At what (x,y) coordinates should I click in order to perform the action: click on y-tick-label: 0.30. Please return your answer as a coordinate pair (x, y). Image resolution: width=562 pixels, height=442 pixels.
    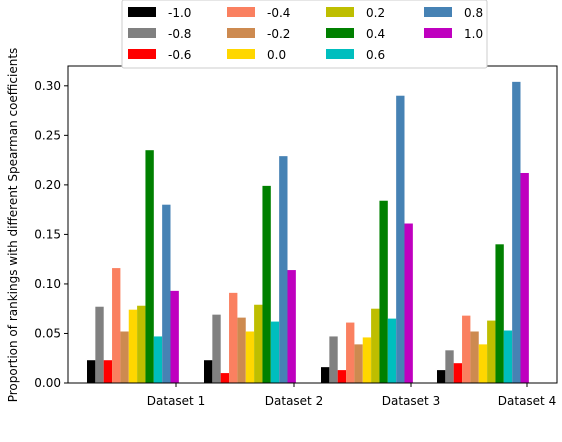
    Looking at the image, I should click on (47, 86).